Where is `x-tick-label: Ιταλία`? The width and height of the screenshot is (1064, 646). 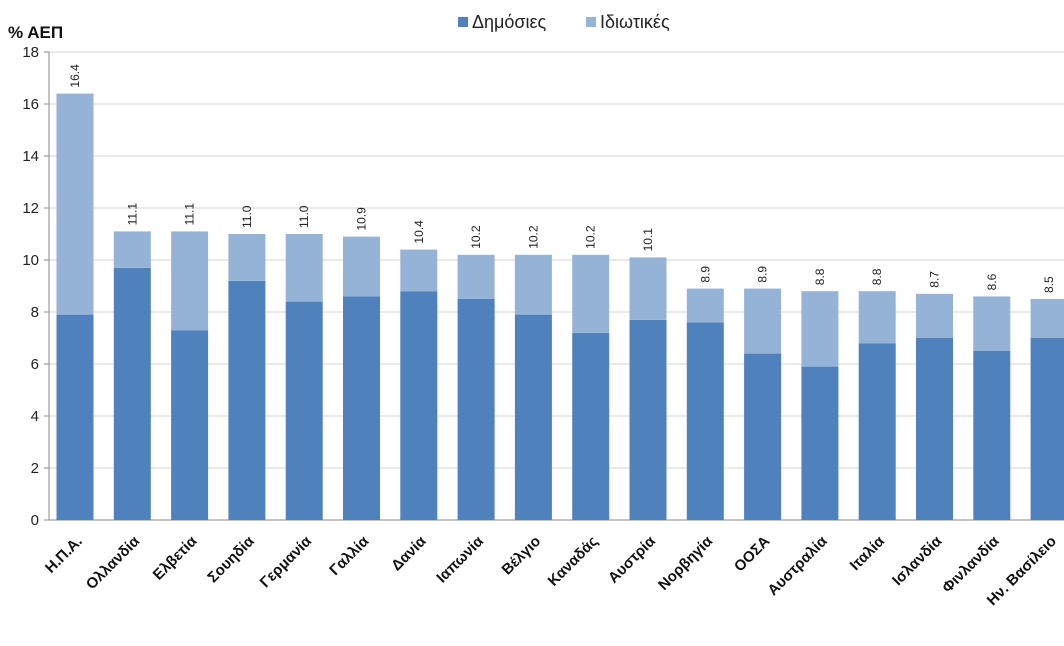
x-tick-label: Ιταλία is located at coordinates (868, 553).